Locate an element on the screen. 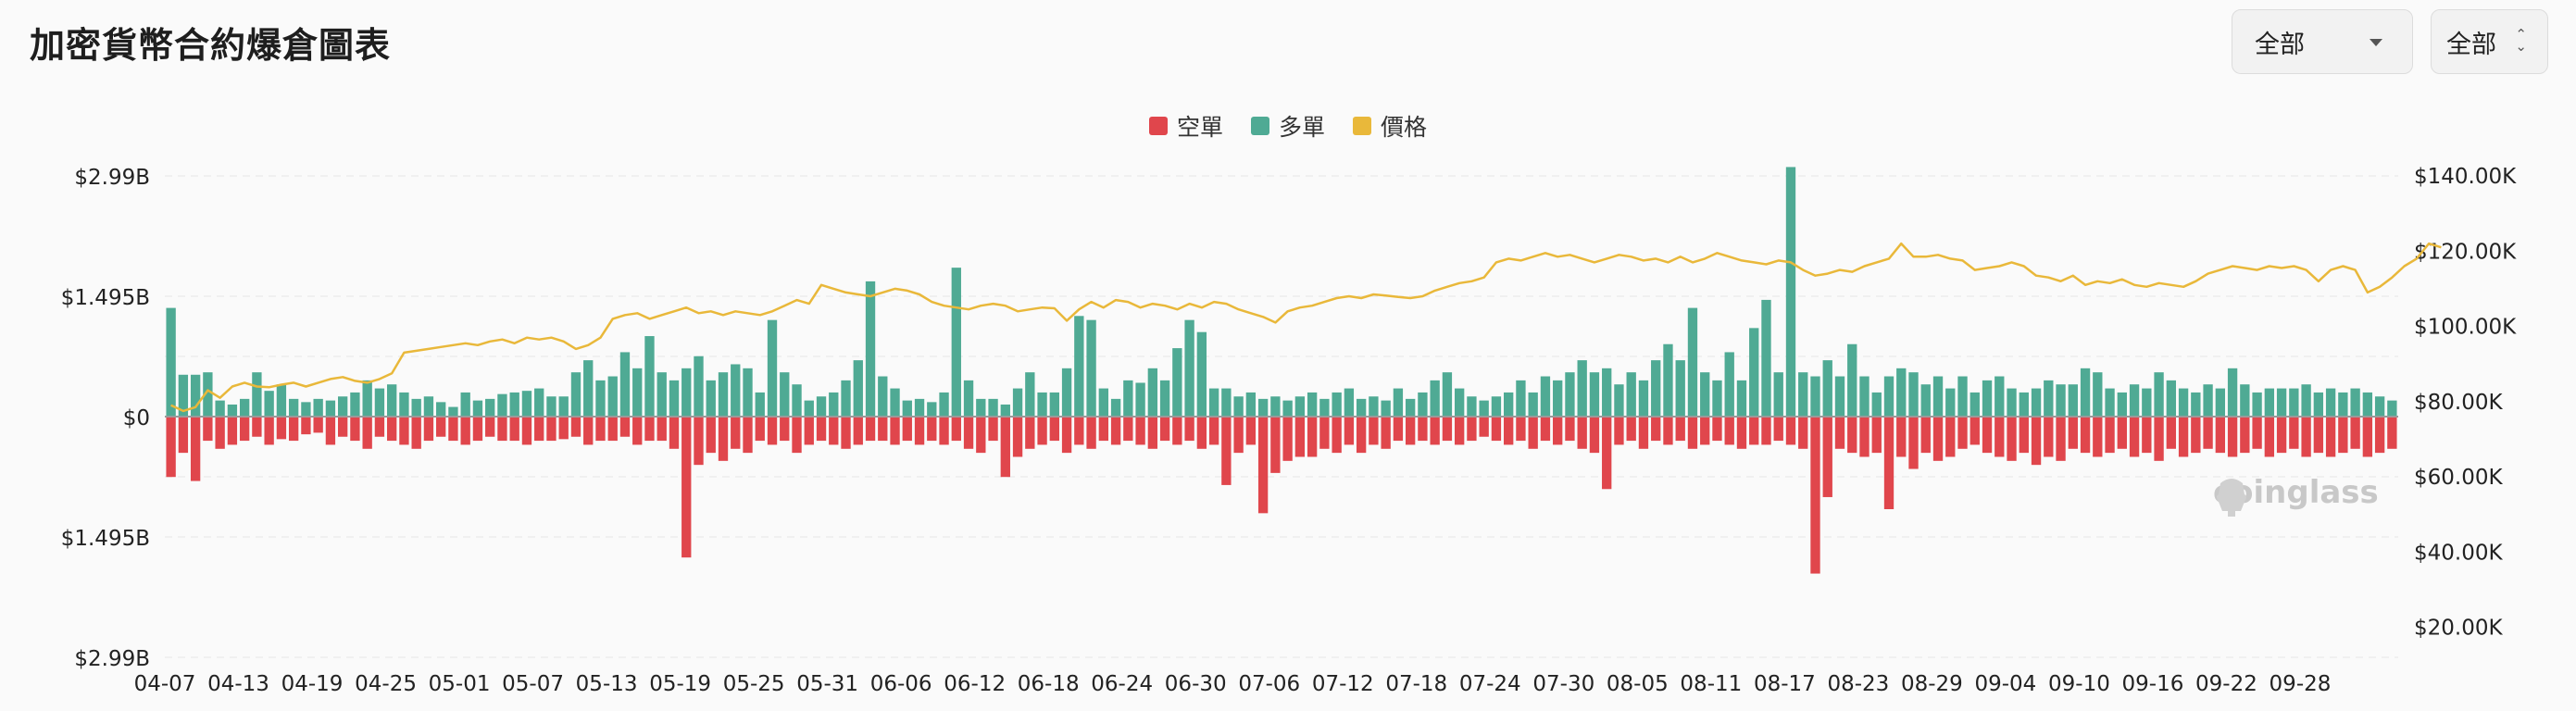 The image size is (2576, 711). chart-legend: 空單 多單 價格 is located at coordinates (1288, 126).